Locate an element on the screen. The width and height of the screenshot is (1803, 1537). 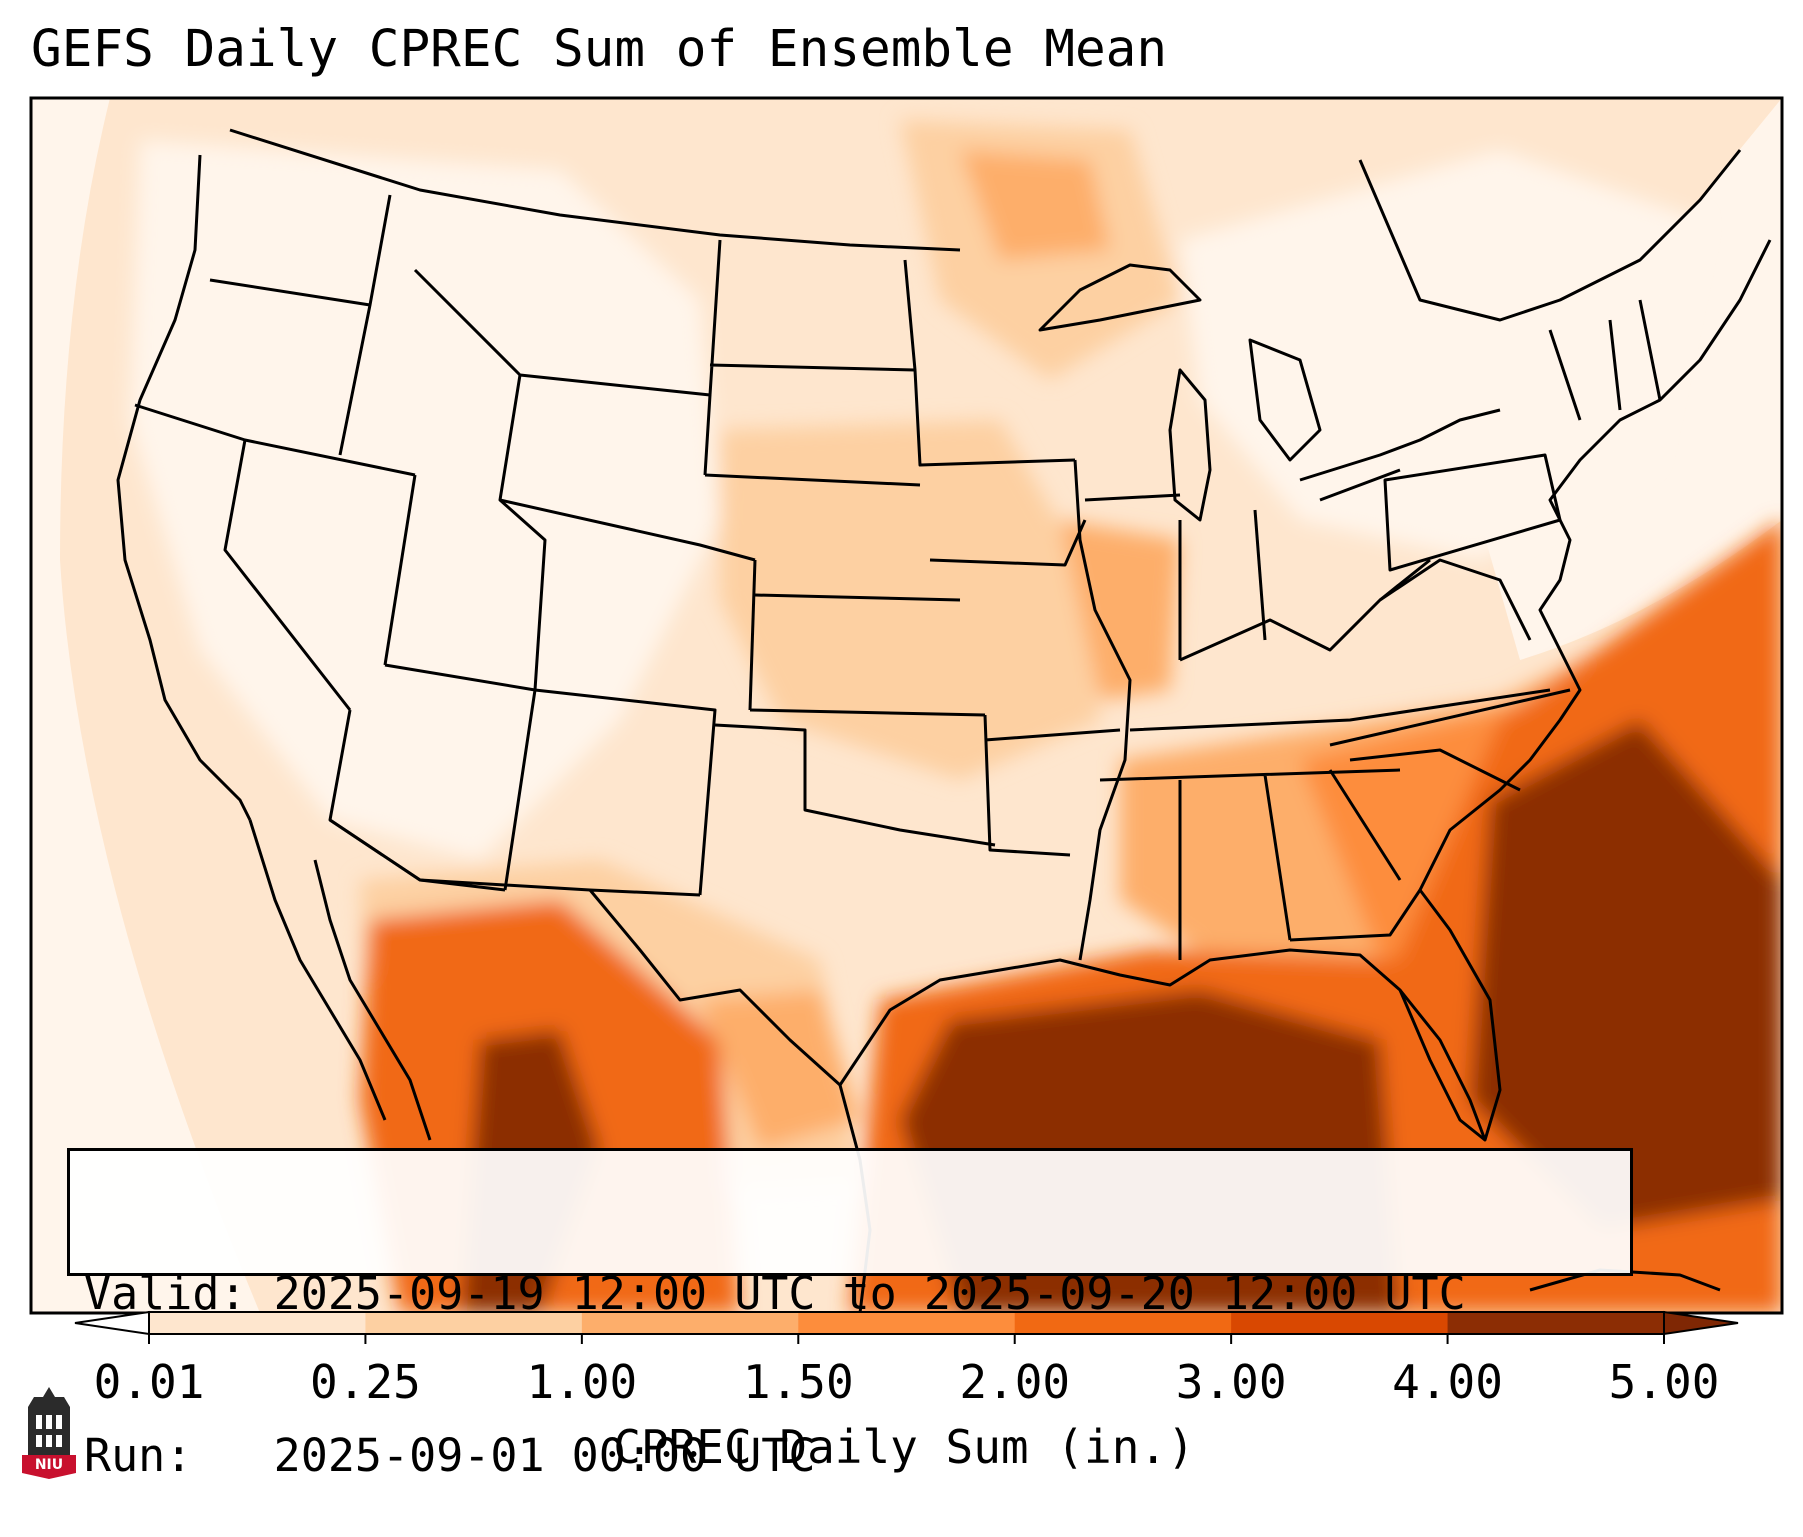
map-title: GEFS Daily CPREC Sum of Ensemble Mean is located at coordinates (599, 49).